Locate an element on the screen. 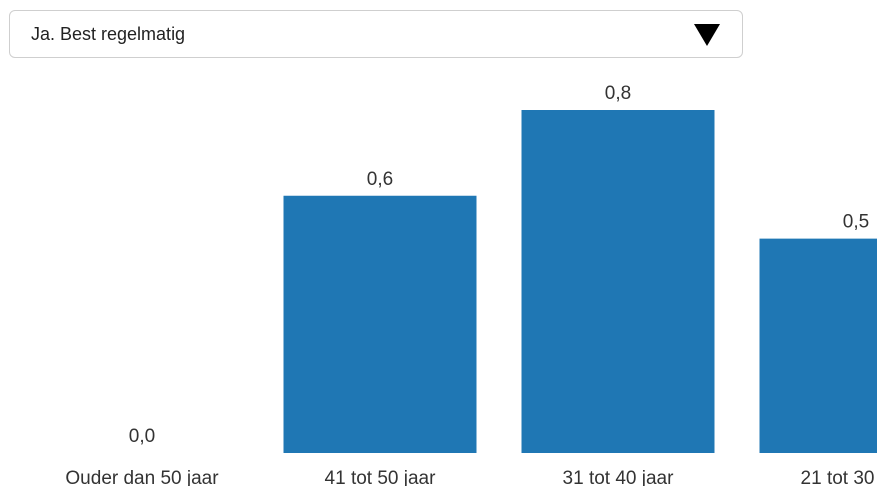 The width and height of the screenshot is (877, 486). value-label: 0,0 is located at coordinates (142, 436).